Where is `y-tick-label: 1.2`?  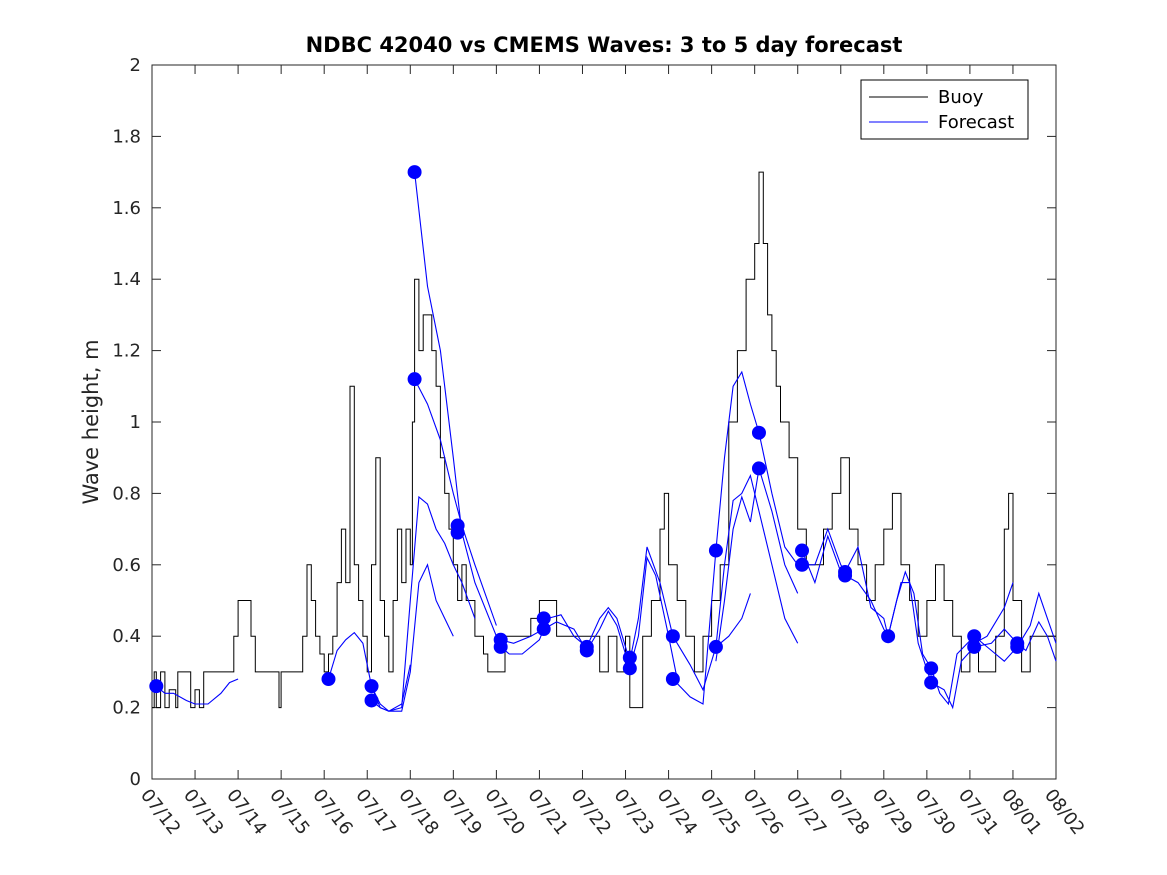 y-tick-label: 1.2 is located at coordinates (126, 351).